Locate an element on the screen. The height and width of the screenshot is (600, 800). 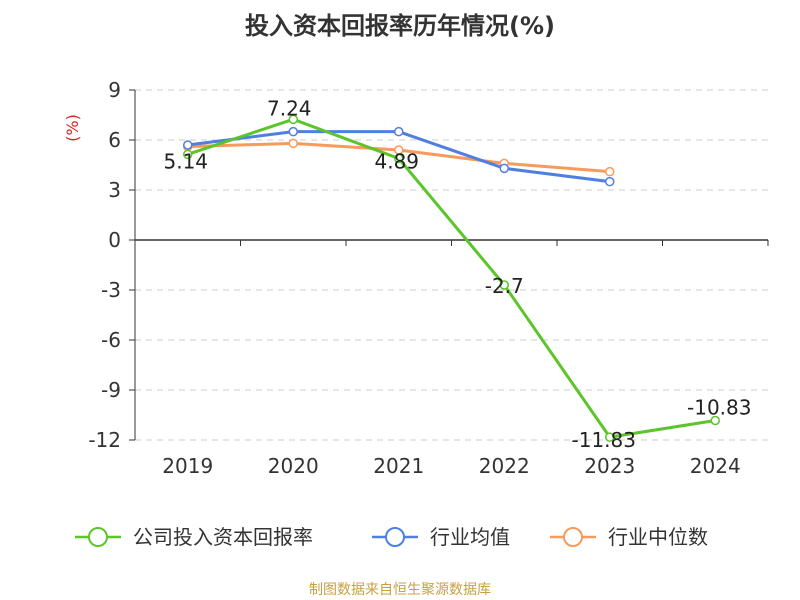
x-tick-label: 2019 is located at coordinates (187, 466).